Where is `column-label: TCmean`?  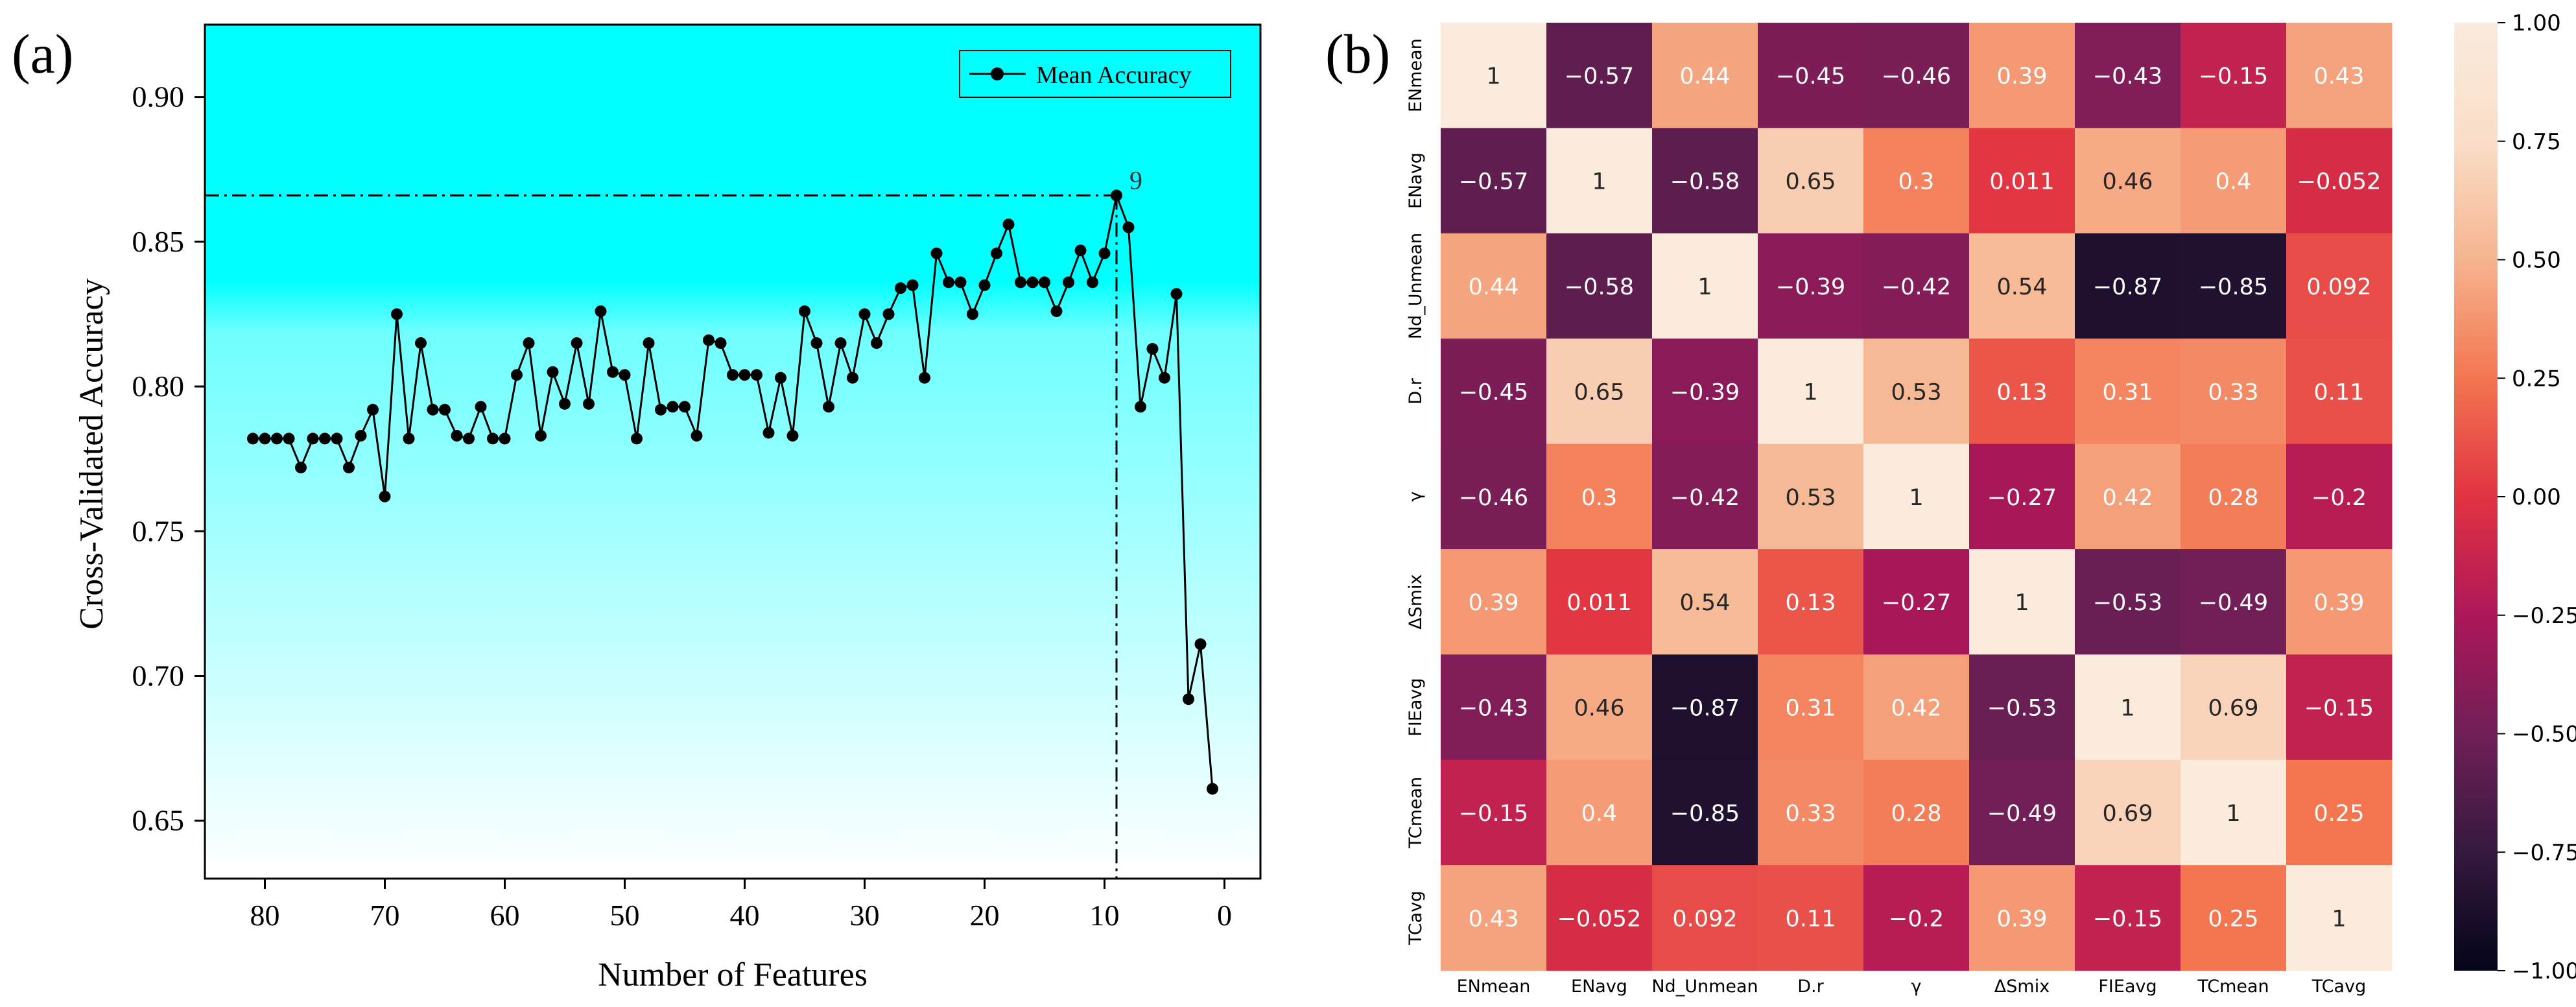 column-label: TCmean is located at coordinates (2233, 987).